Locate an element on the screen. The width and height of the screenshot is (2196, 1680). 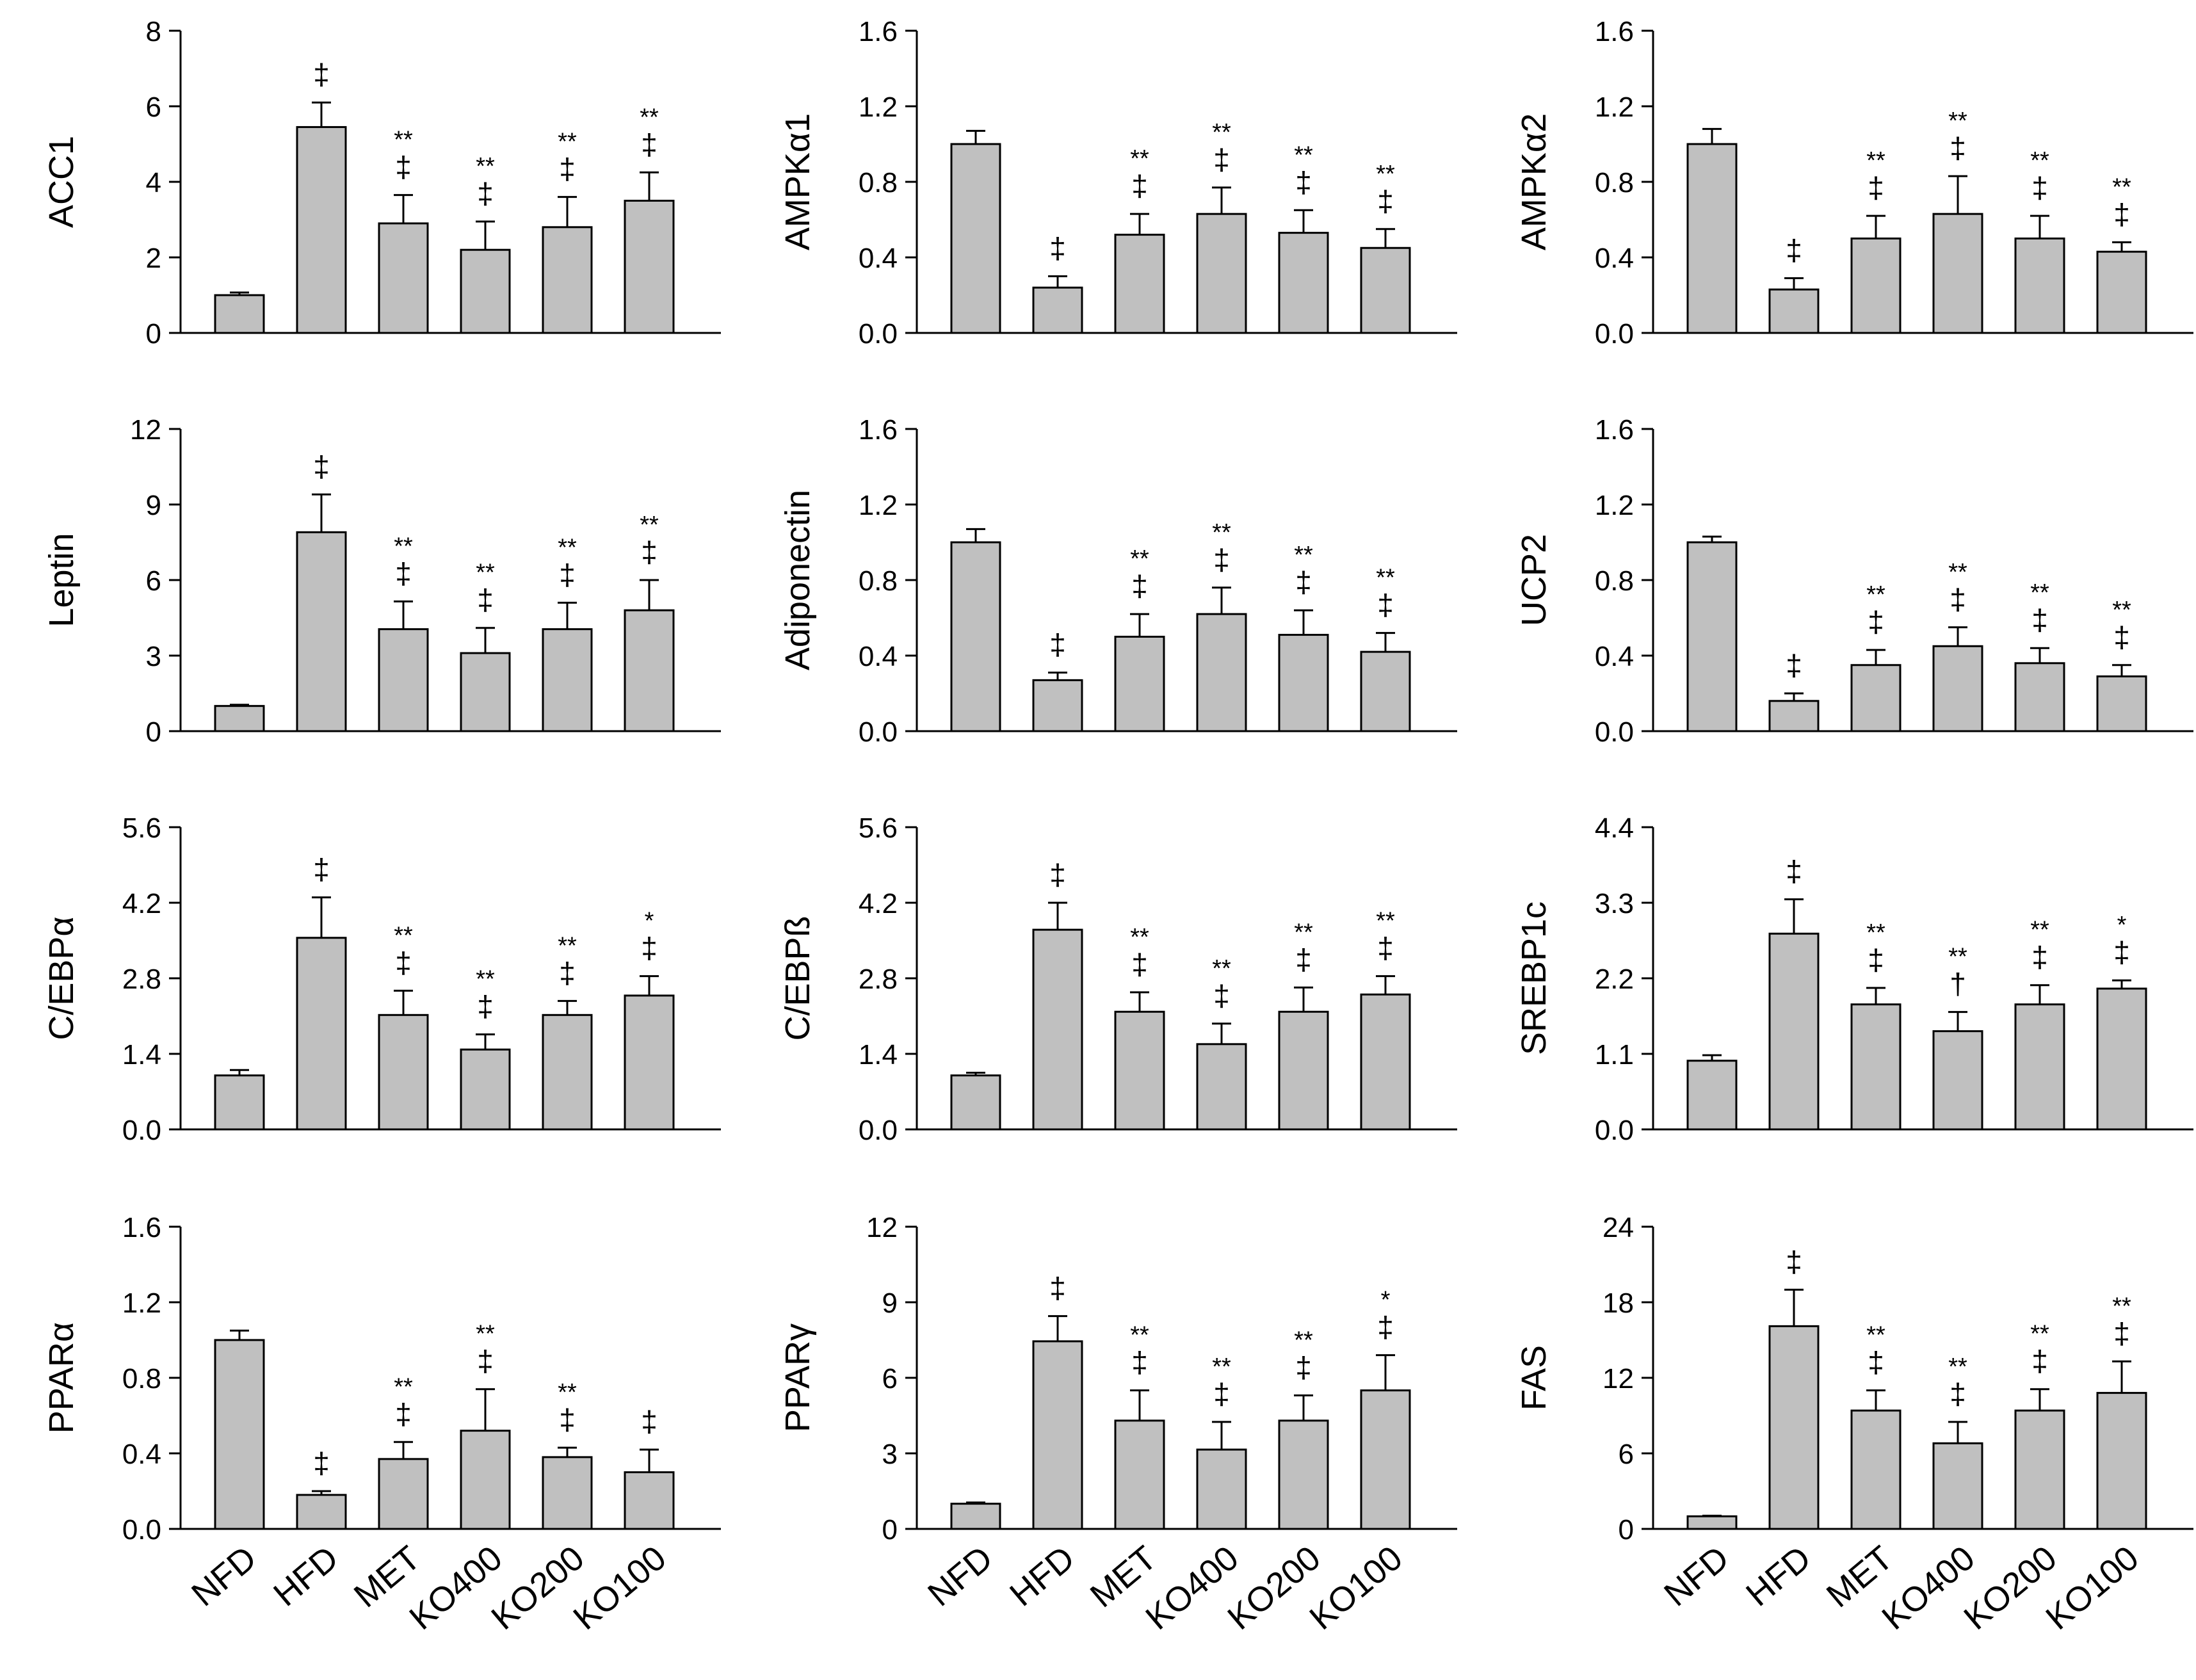
y-axis-title: C/EBPα is located at coordinates (62, 978).